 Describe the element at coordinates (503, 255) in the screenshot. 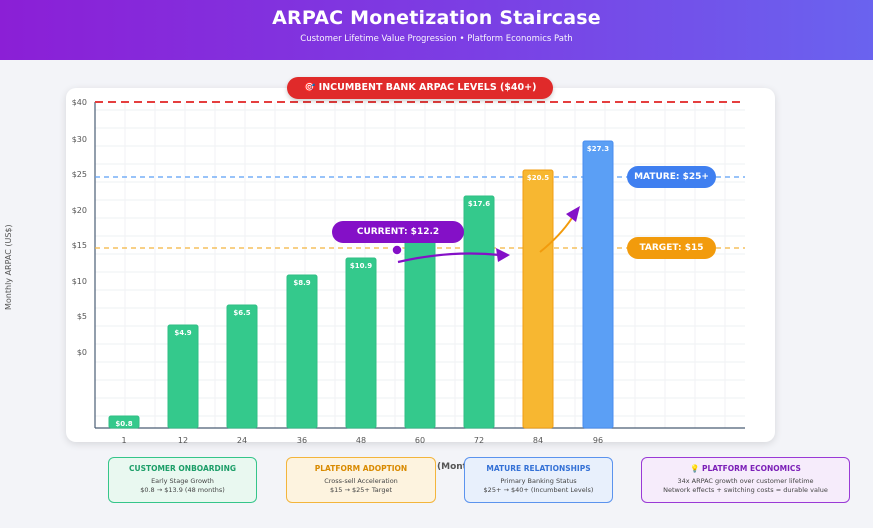

I see `current-arrowhead` at that location.